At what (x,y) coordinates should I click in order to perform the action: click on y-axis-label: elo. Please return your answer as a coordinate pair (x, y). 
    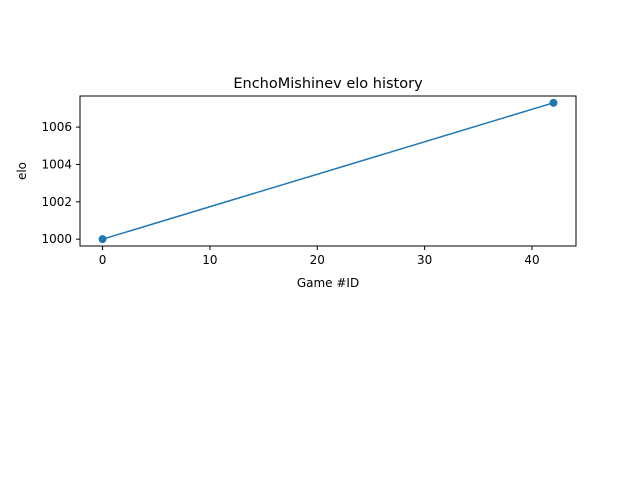
    Looking at the image, I should click on (22, 171).